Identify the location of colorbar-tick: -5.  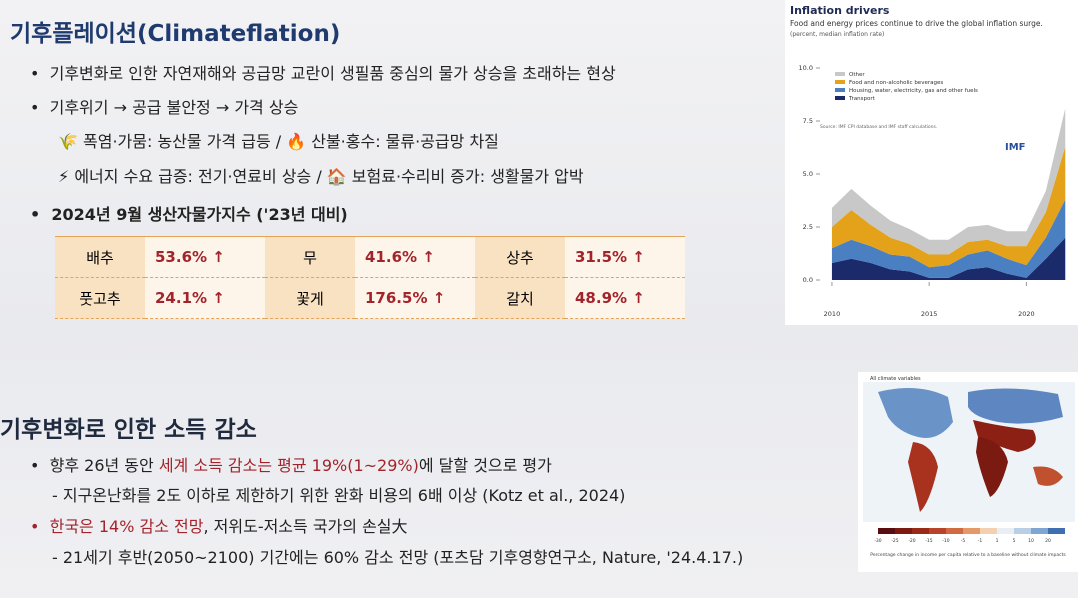
(963, 541).